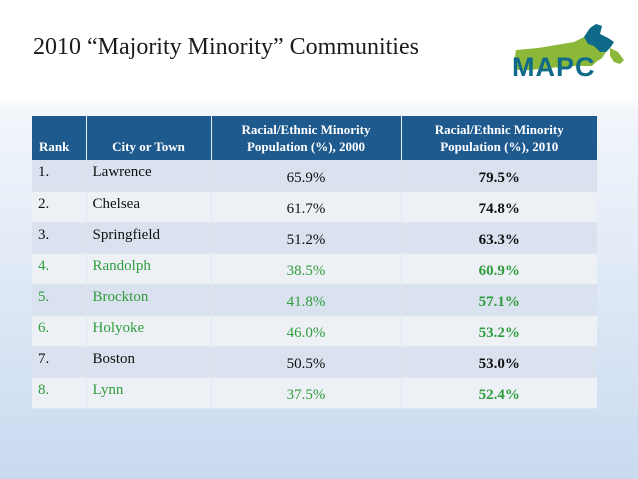 The width and height of the screenshot is (638, 479). What do you see at coordinates (149, 269) in the screenshot?
I see `city-cell: Randolph` at bounding box center [149, 269].